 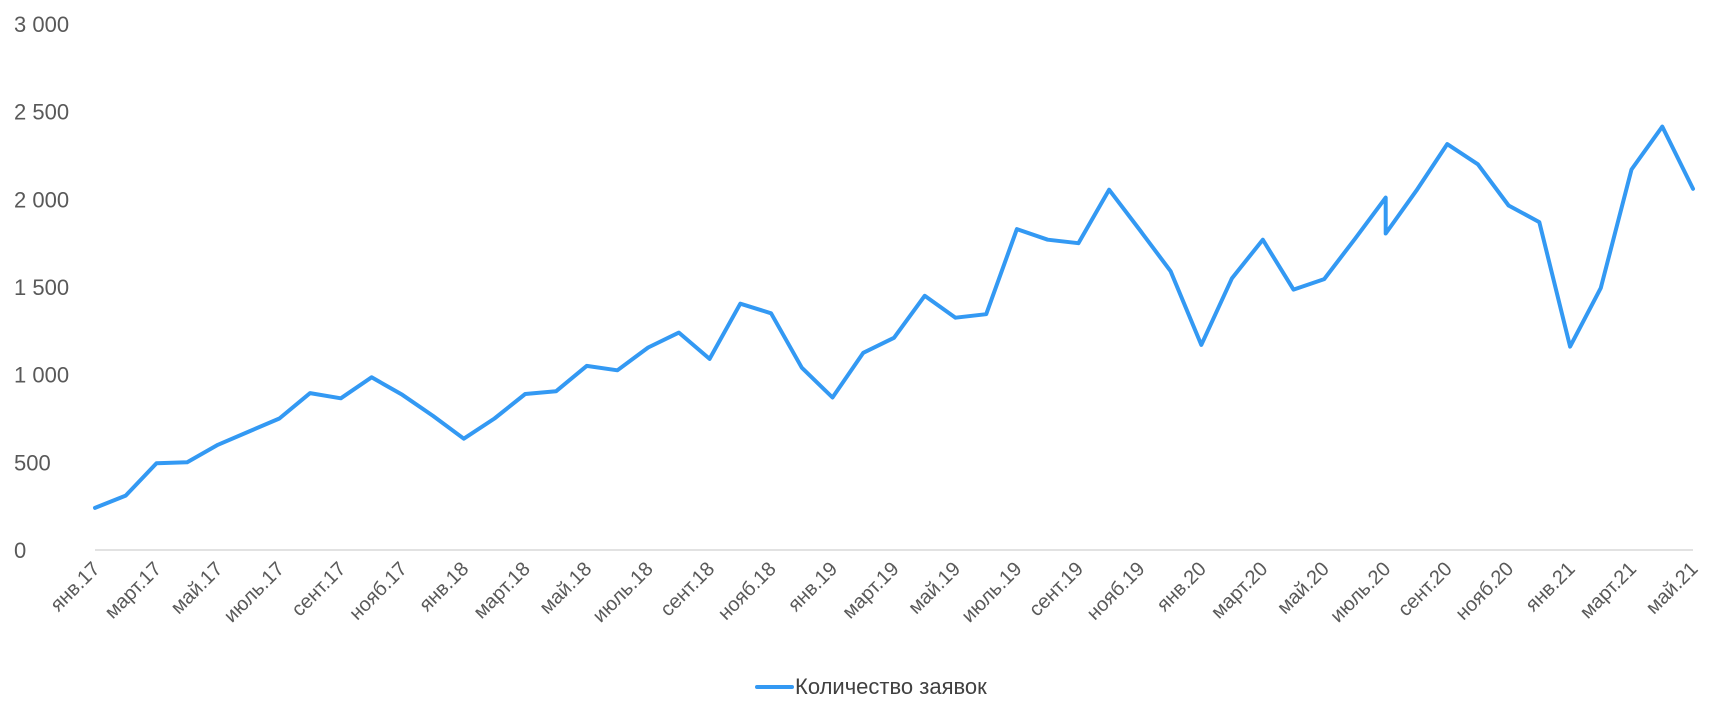 I want to click on x-tick-label: сент.19, so click(x=1056, y=589).